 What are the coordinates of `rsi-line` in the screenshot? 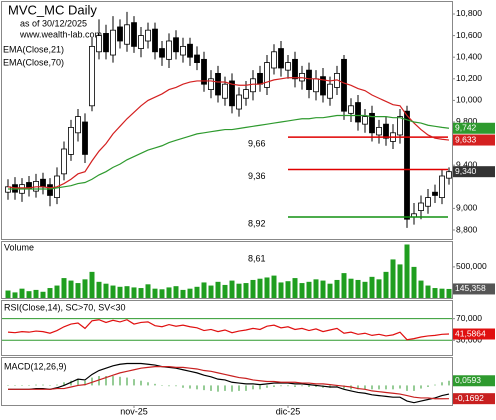 It's located at (228, 330).